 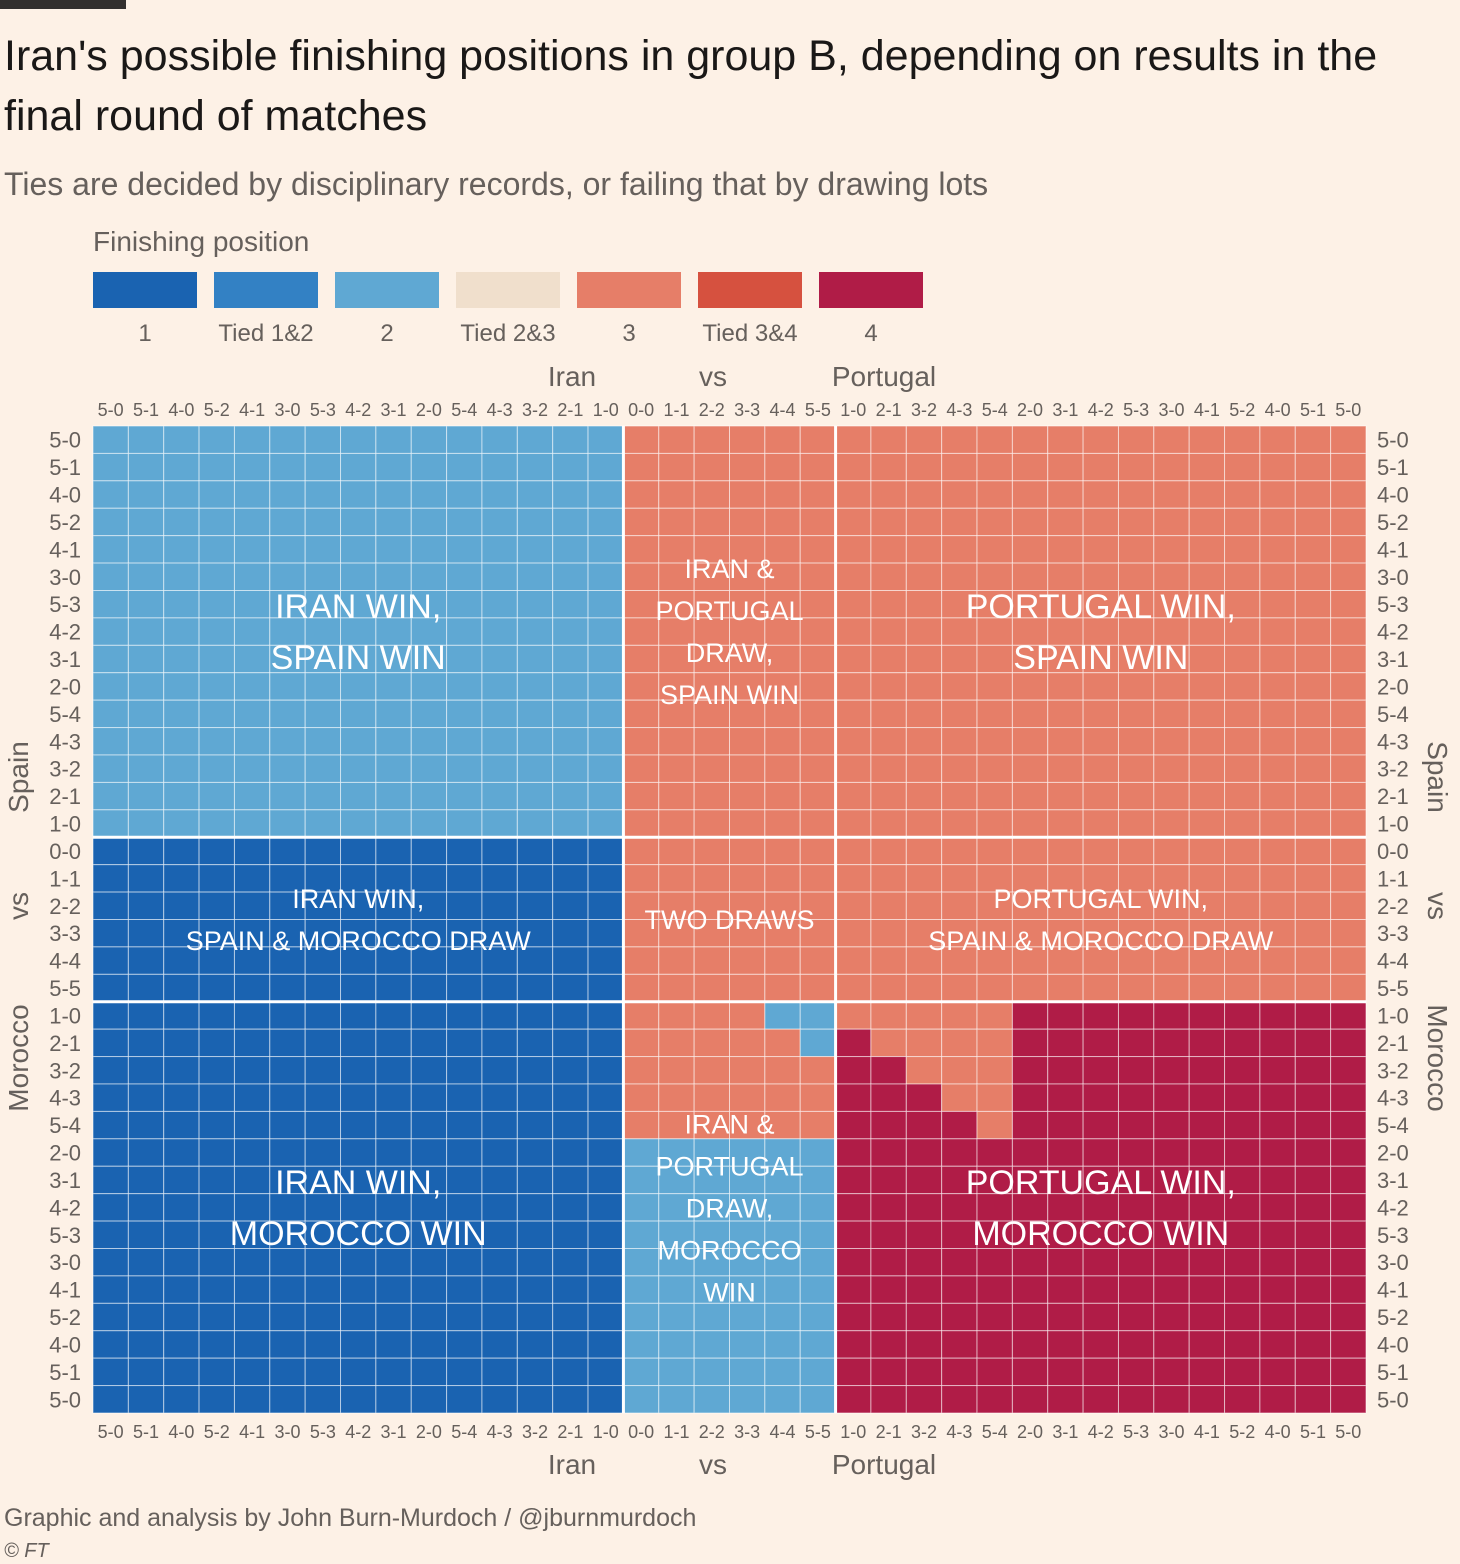 What do you see at coordinates (252, 1432) in the screenshot?
I see `x-tick-label-bottom: 4-1` at bounding box center [252, 1432].